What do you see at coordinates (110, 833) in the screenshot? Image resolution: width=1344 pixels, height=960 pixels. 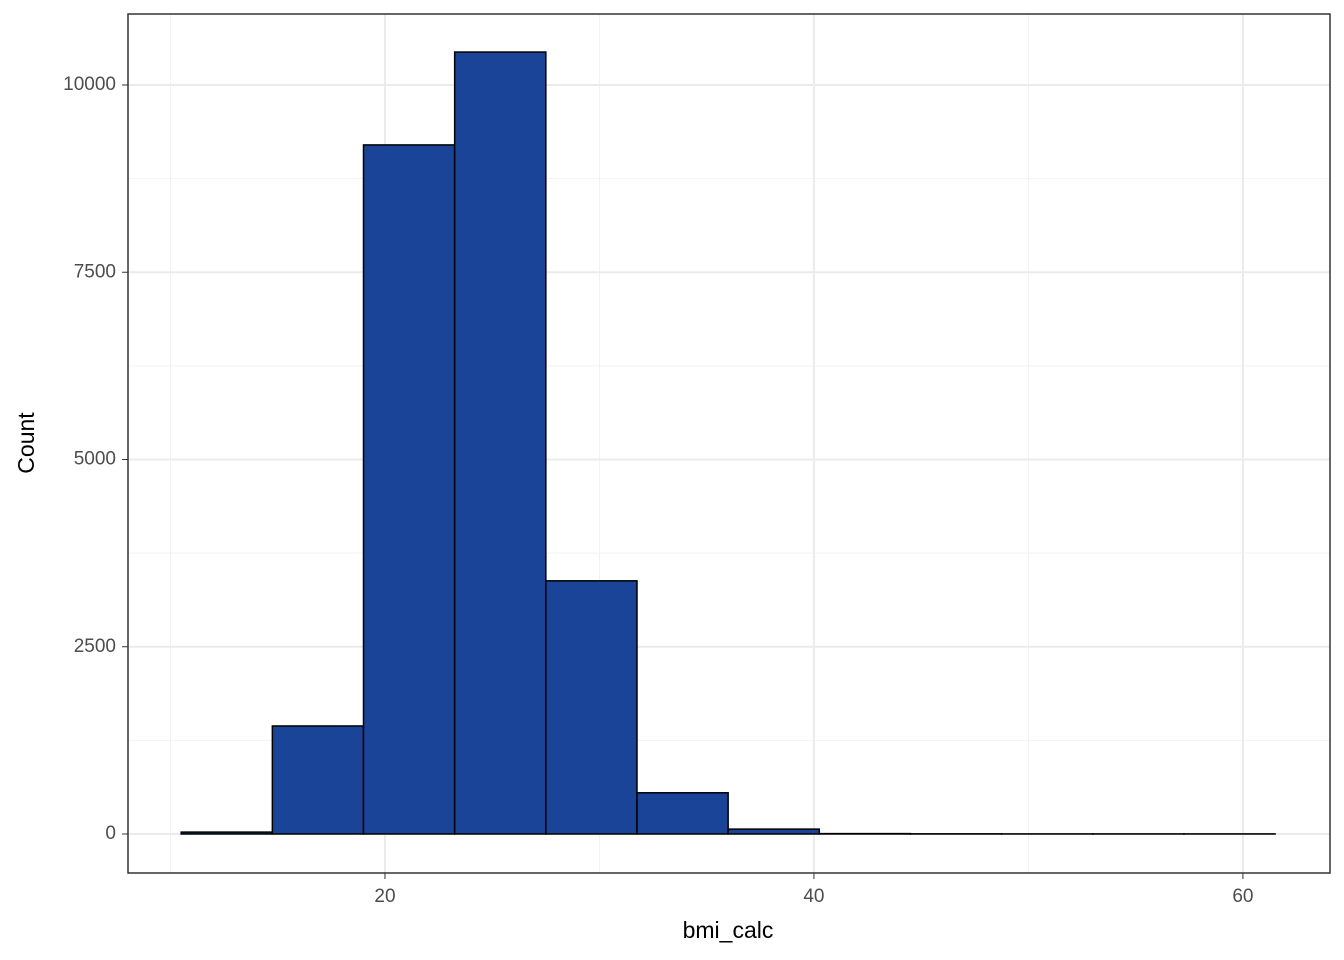 I see `y-tick-label: 0` at bounding box center [110, 833].